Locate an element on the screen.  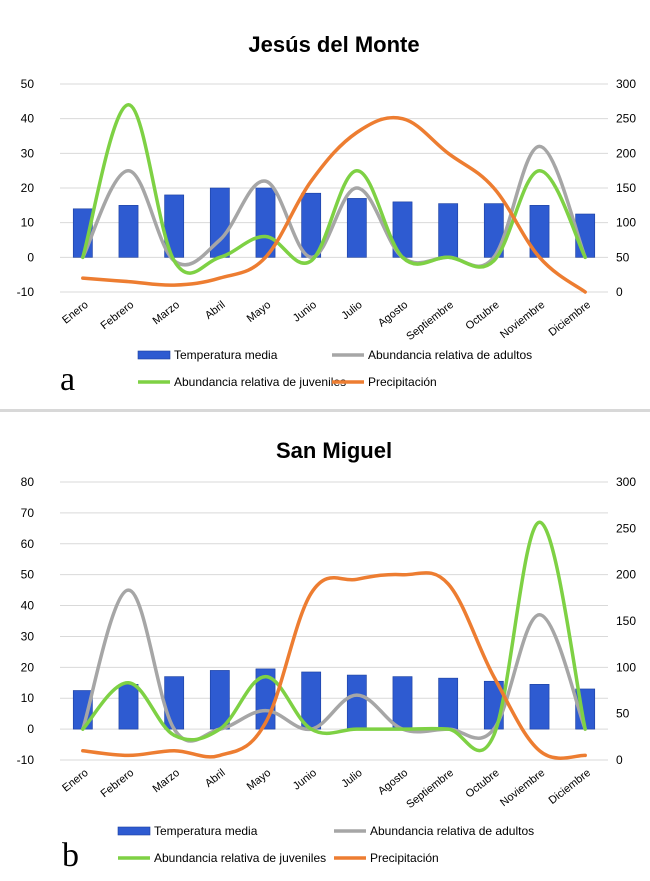
chart-a-category-label-mayo: Mayo is located at coordinates (259, 312).